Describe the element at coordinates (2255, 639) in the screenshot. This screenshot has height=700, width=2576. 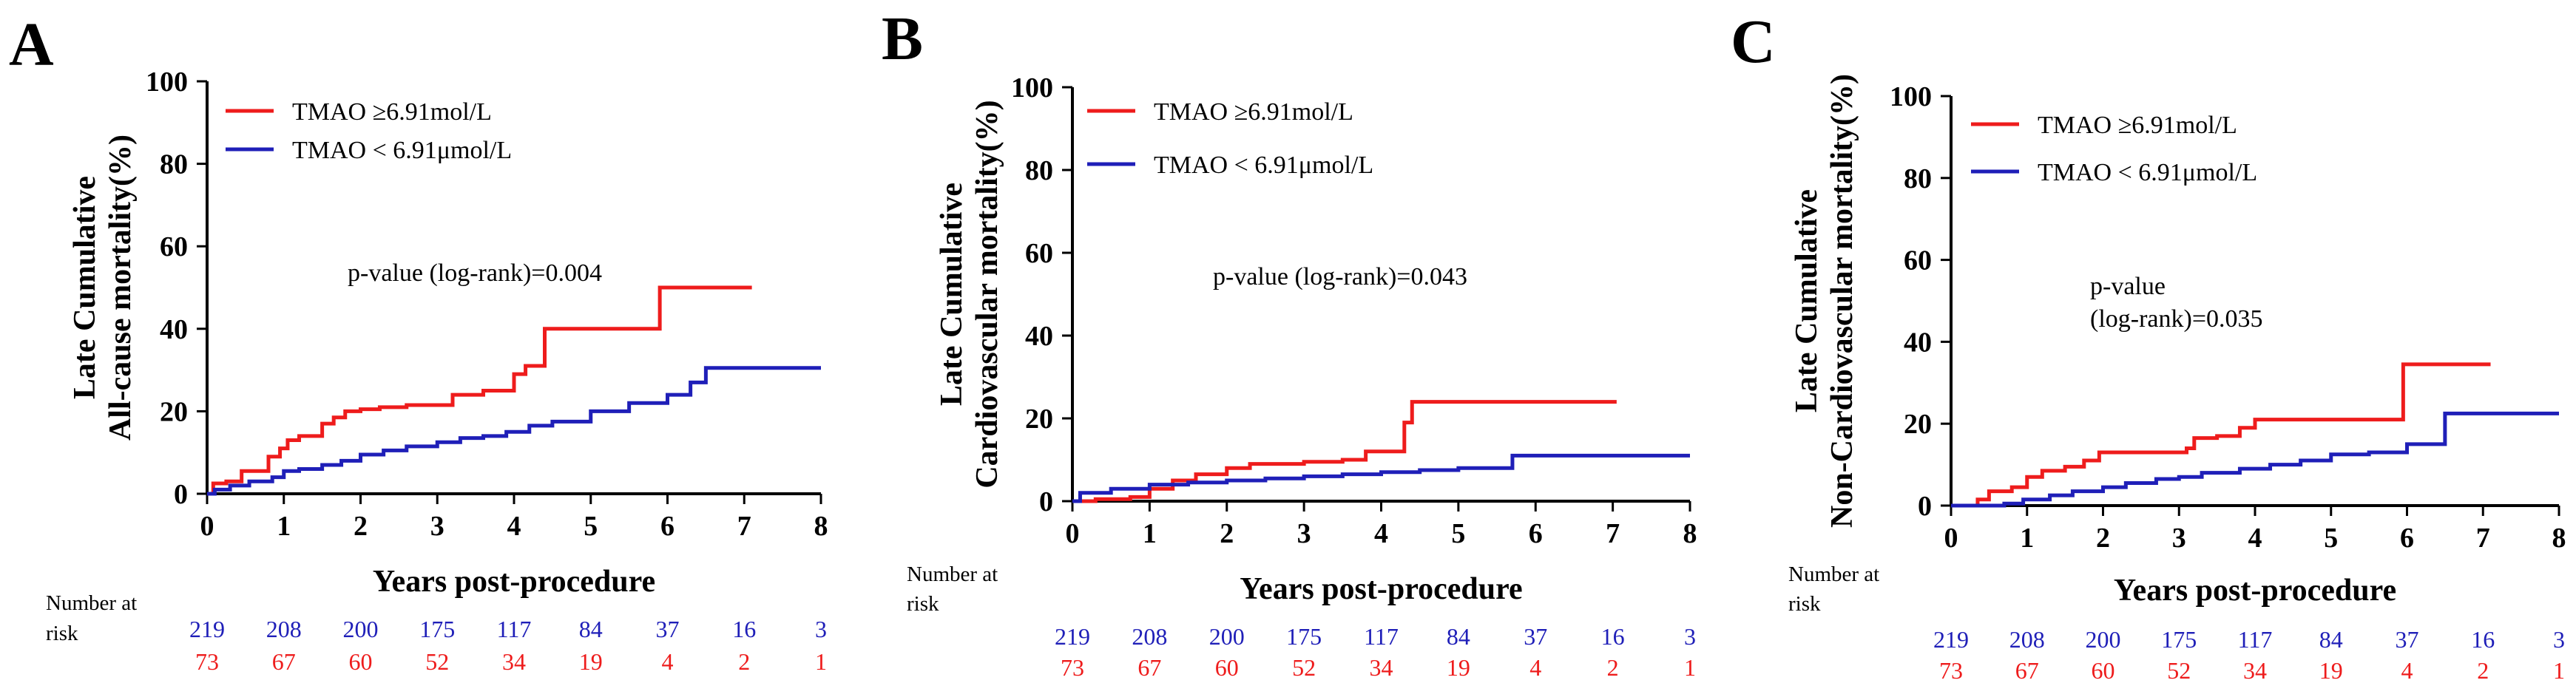
I see `risk-count-low-tmao: 117` at that location.